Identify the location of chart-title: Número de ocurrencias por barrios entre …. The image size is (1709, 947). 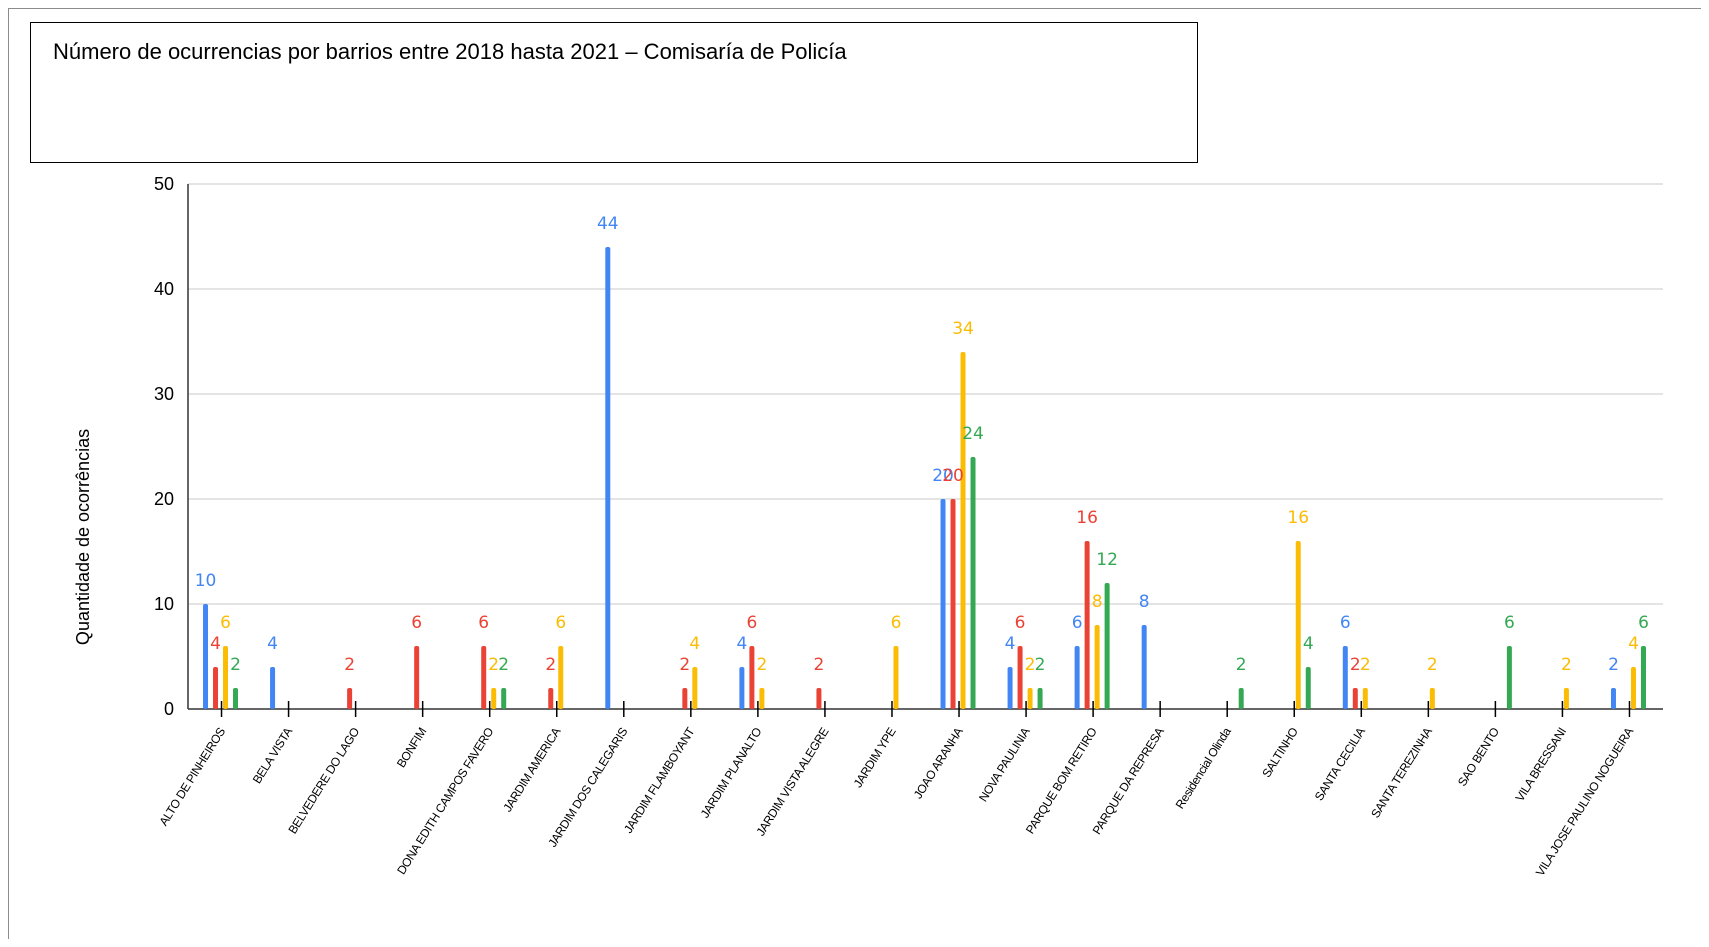
(450, 51).